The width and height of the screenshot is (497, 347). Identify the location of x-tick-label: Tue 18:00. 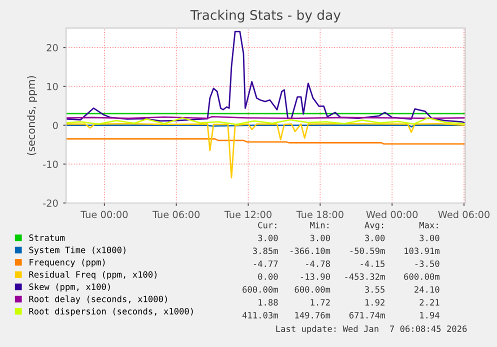
(320, 214).